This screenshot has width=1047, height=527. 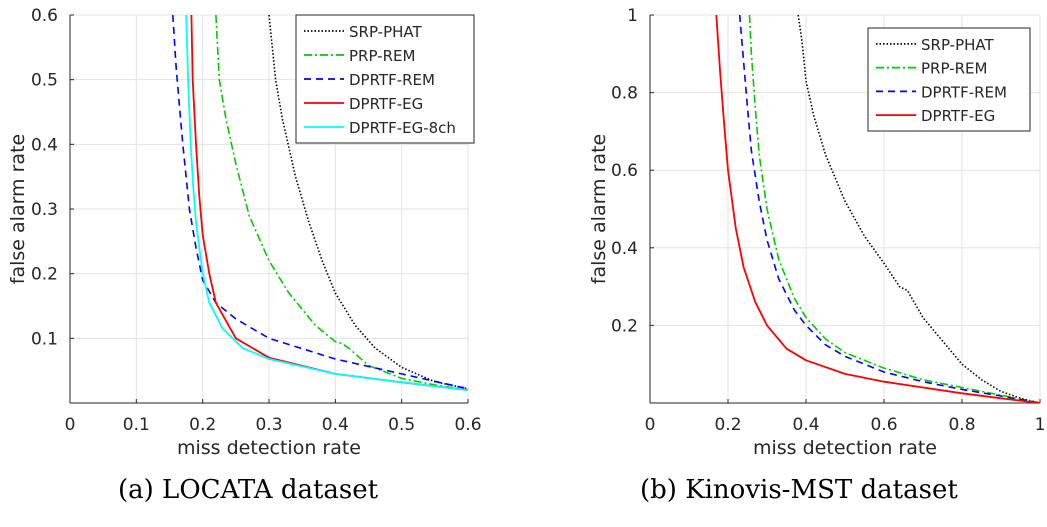 I want to click on y-tick-label: 0.5, so click(x=44, y=81).